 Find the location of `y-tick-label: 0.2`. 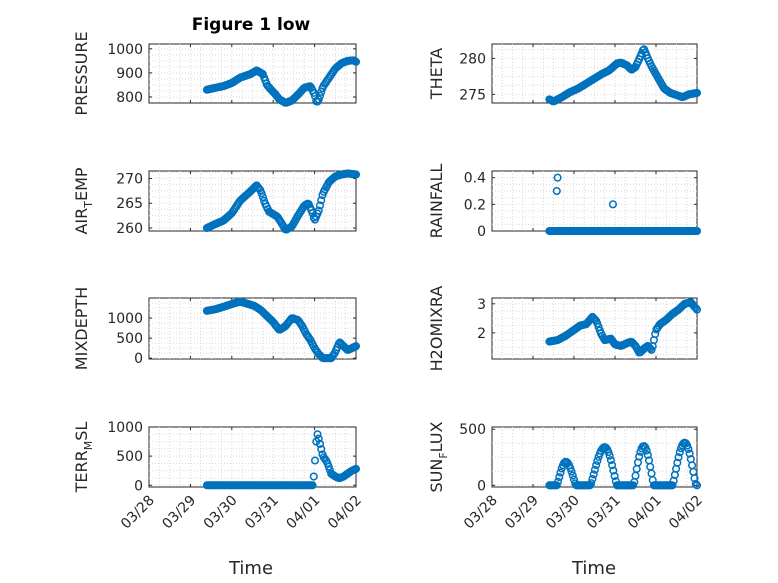

y-tick-label: 0.2 is located at coordinates (475, 205).